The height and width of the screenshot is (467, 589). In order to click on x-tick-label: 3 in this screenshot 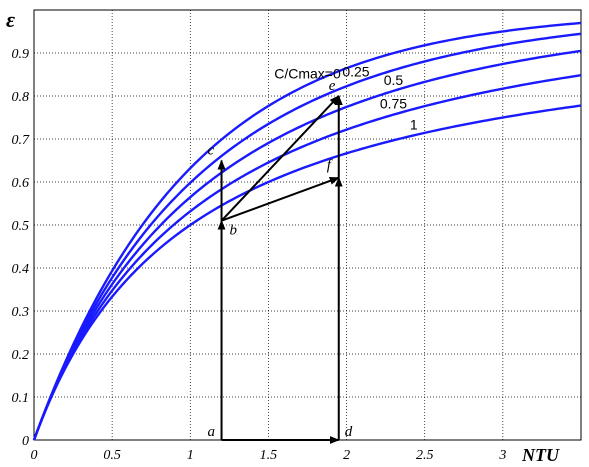, I will do `click(502, 455)`.